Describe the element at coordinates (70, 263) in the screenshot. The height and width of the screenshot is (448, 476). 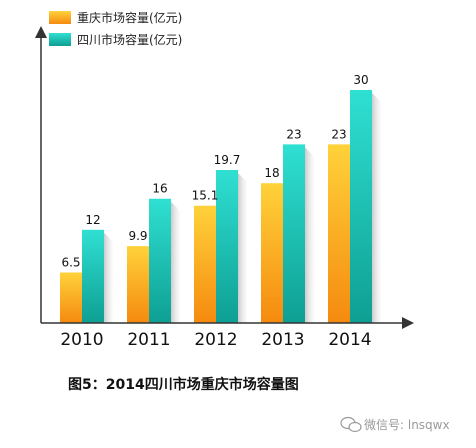
I see `data-label: 6.5` at that location.